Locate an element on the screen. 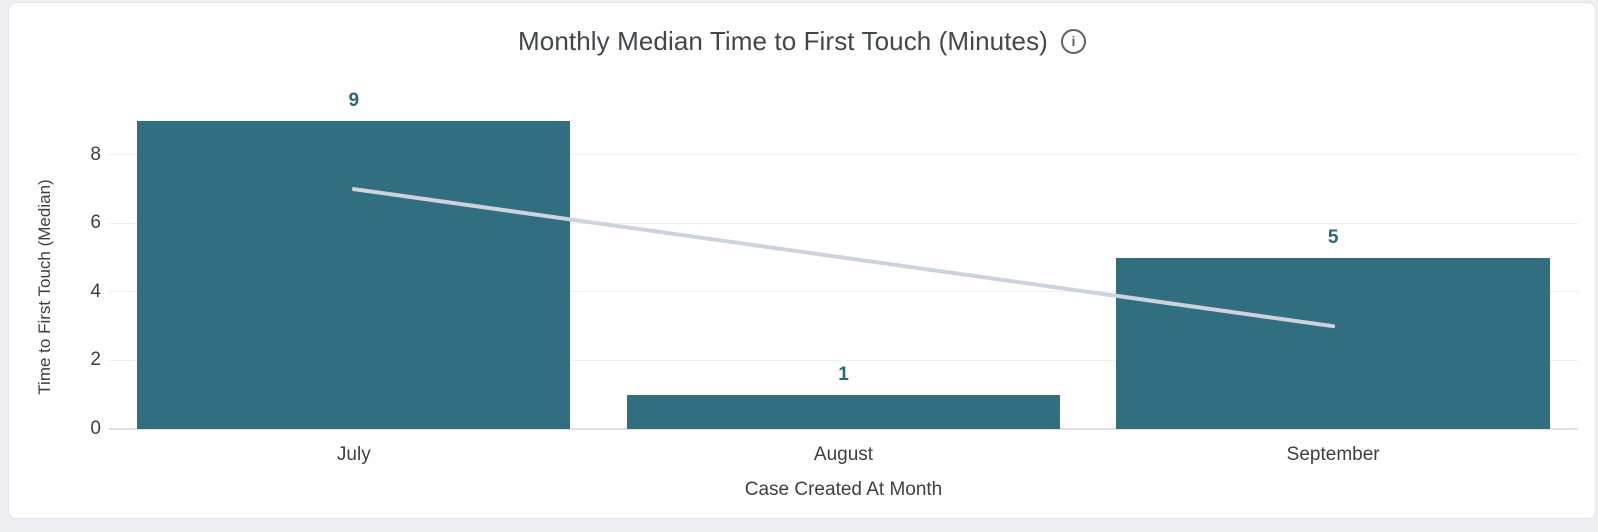  y-tick-label: 8 is located at coordinates (95, 154).